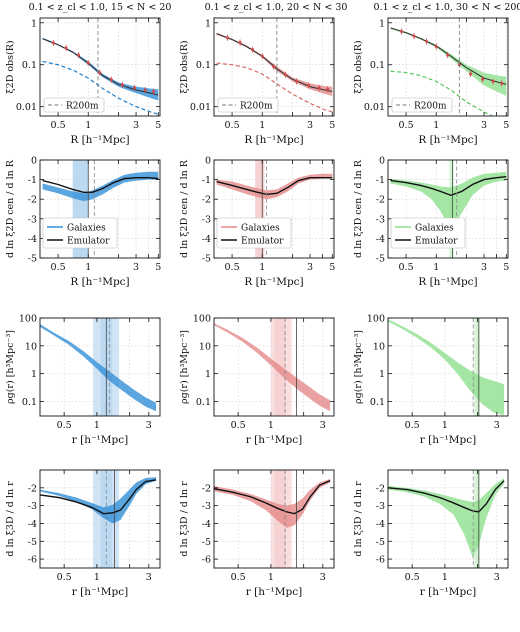 The height and width of the screenshot is (632, 520). What do you see at coordinates (445, 577) in the screenshot?
I see `x-tick-label: 1` at bounding box center [445, 577].